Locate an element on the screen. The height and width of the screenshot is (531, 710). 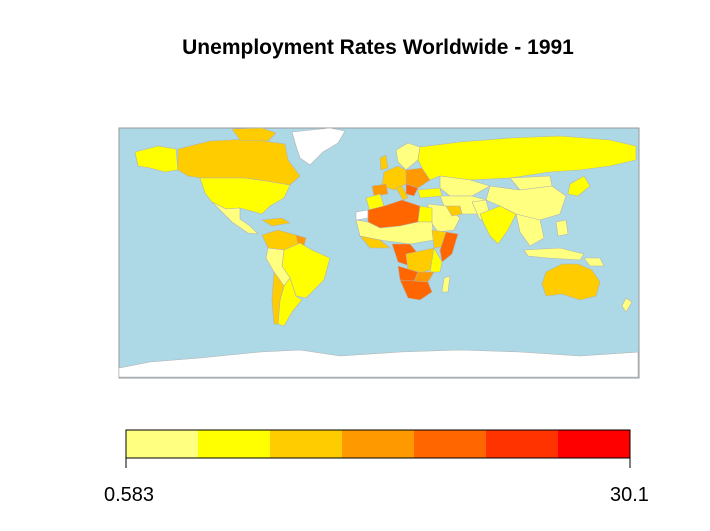
australia is located at coordinates (571, 282).